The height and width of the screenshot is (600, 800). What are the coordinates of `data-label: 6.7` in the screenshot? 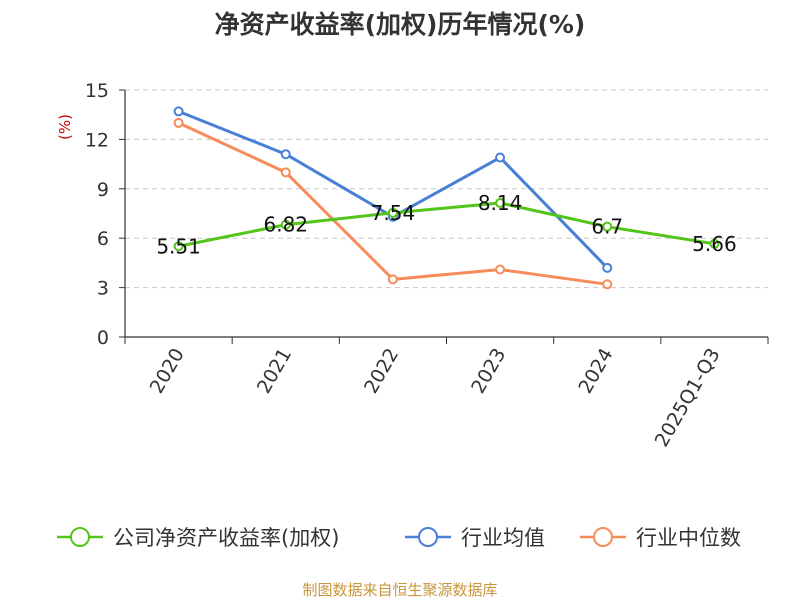 It's located at (607, 227).